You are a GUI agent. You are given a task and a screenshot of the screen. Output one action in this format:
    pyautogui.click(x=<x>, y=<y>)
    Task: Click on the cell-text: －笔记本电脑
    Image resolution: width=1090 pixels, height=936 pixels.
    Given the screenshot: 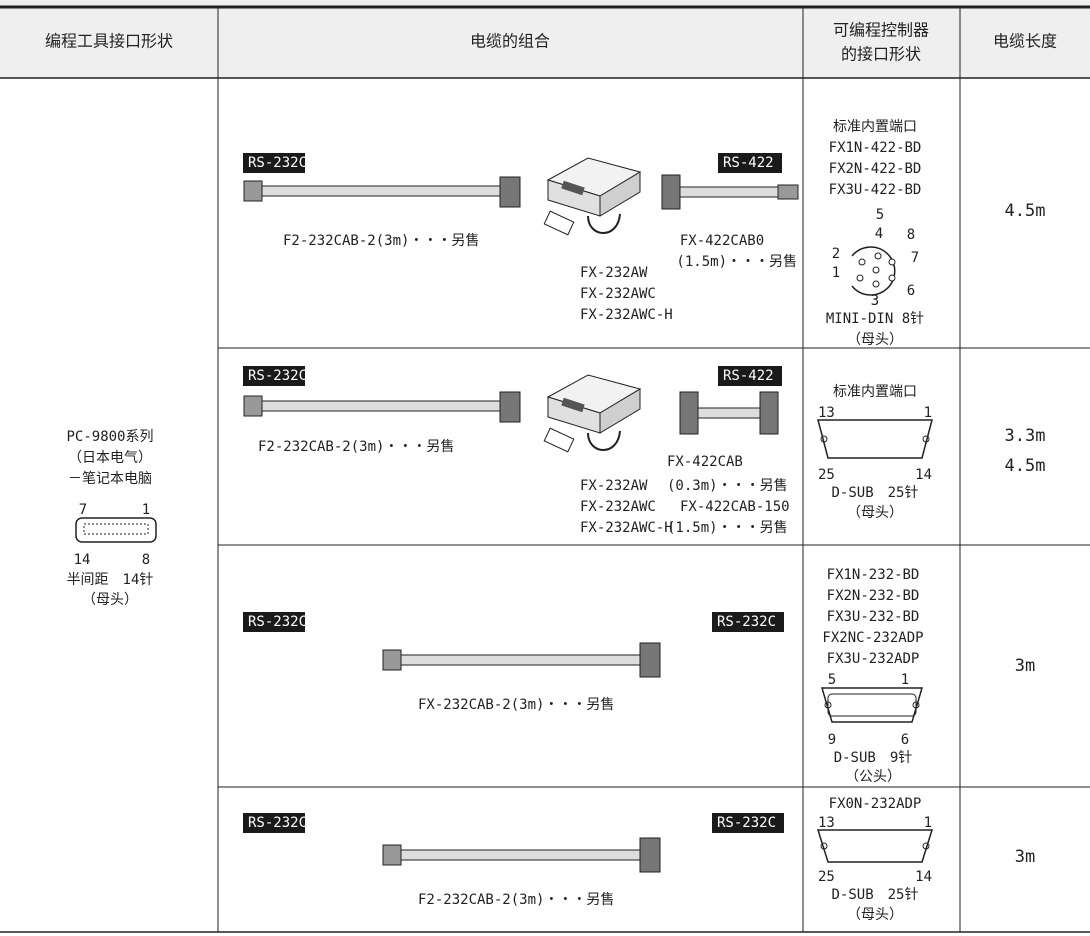 What is the action you would take?
    pyautogui.click(x=110, y=479)
    